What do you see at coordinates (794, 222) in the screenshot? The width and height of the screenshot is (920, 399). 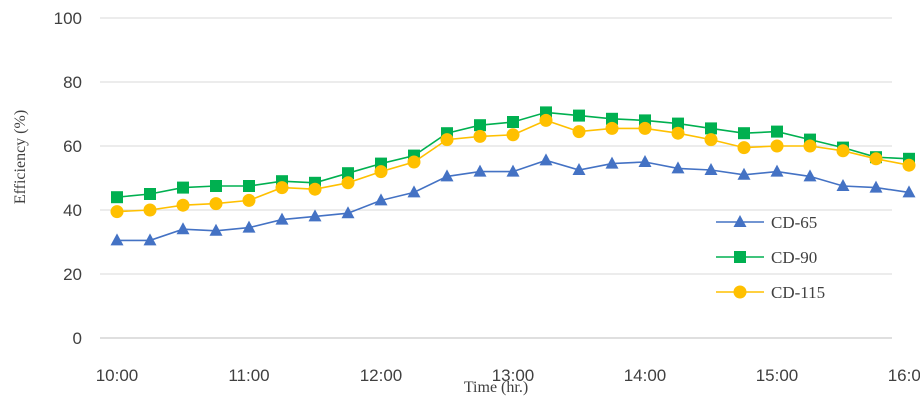 I see `legend-label: CD-65` at bounding box center [794, 222].